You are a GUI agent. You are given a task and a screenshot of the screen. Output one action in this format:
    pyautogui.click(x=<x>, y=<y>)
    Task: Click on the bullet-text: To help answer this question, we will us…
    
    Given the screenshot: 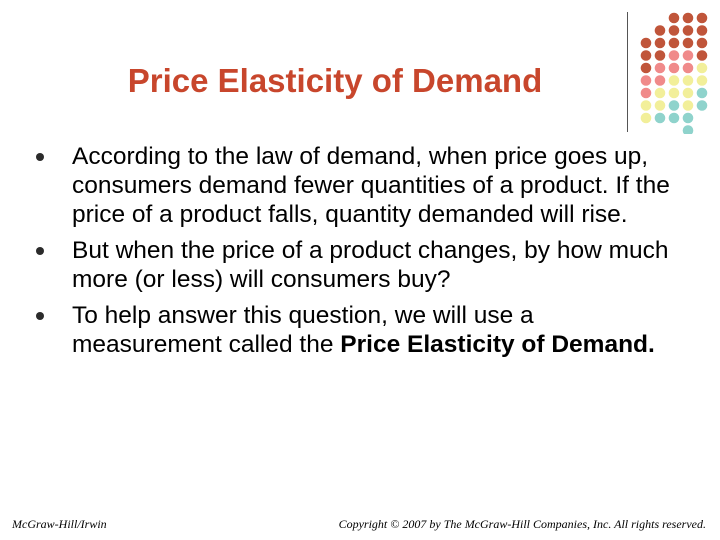 What is the action you would take?
    pyautogui.click(x=303, y=330)
    